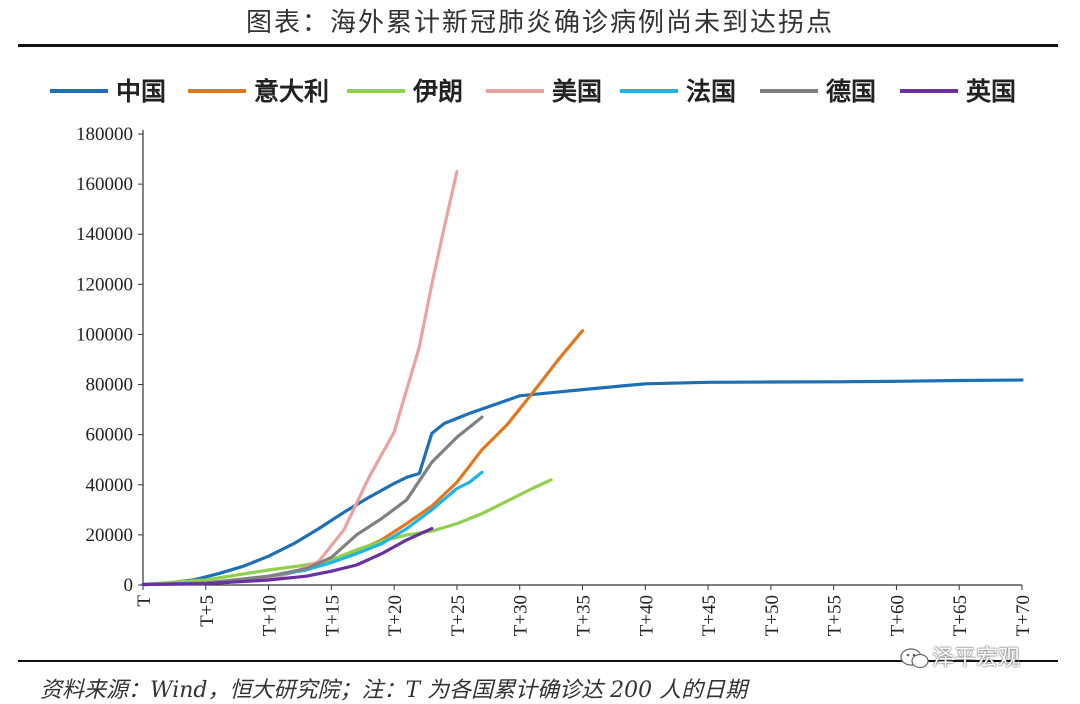  What do you see at coordinates (395, 615) in the screenshot?
I see `x-tick-label: T+20` at bounding box center [395, 615].